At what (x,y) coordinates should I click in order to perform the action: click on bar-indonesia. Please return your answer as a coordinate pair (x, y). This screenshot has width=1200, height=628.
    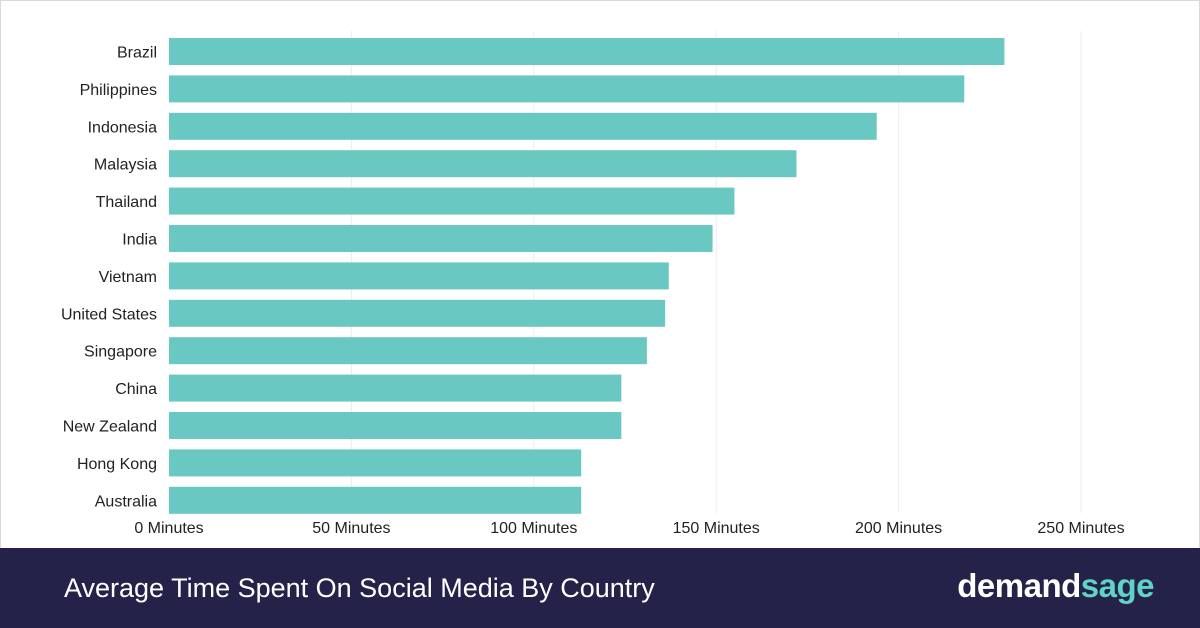
    Looking at the image, I should click on (523, 126).